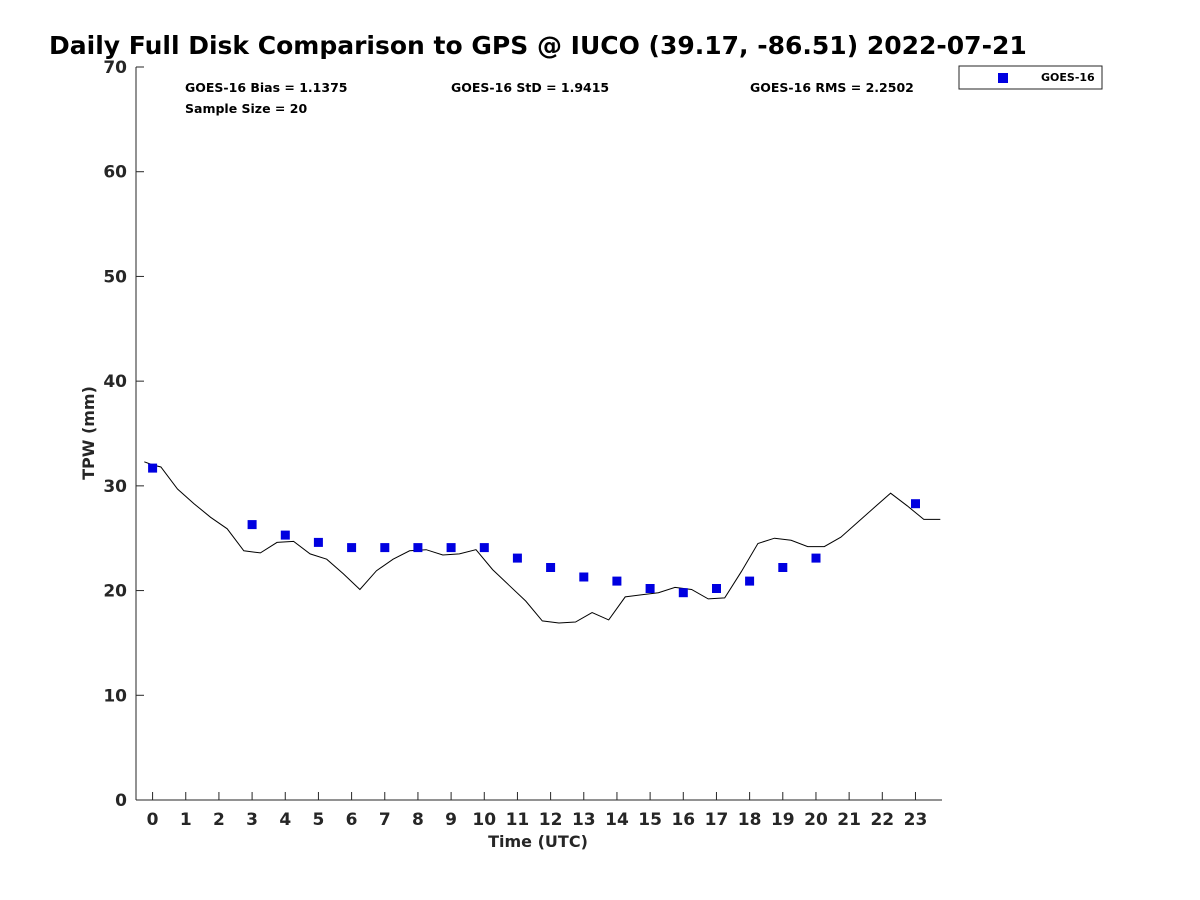 The width and height of the screenshot is (1200, 900). Describe the element at coordinates (537, 811) in the screenshot. I see `x-ticks: 0 1 2 3 4 5 6 7 8 9 10 11 12 13 14 15 16 17 18 19 20 21 22 23` at that location.